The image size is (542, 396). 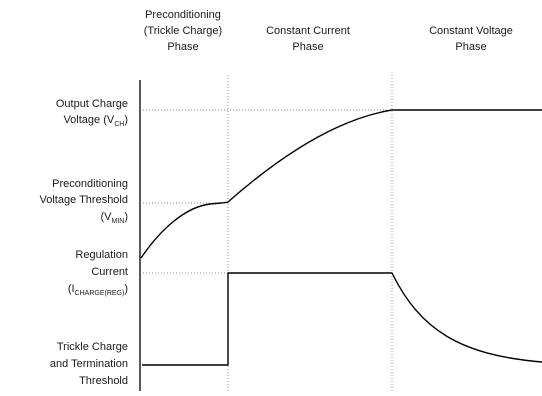 I want to click on ireg-subscript: CHARGE(REG), so click(x=100, y=293).